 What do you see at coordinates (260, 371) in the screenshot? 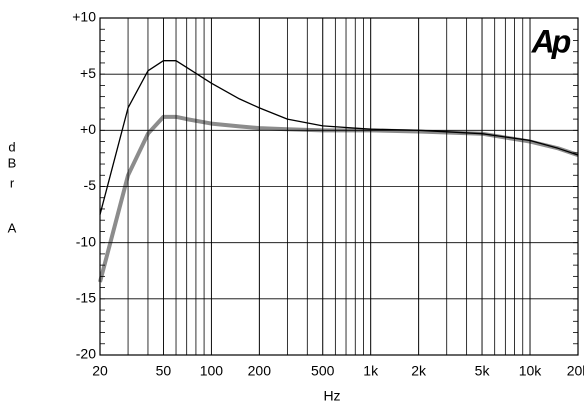
I see `x-tick-label: 200` at bounding box center [260, 371].